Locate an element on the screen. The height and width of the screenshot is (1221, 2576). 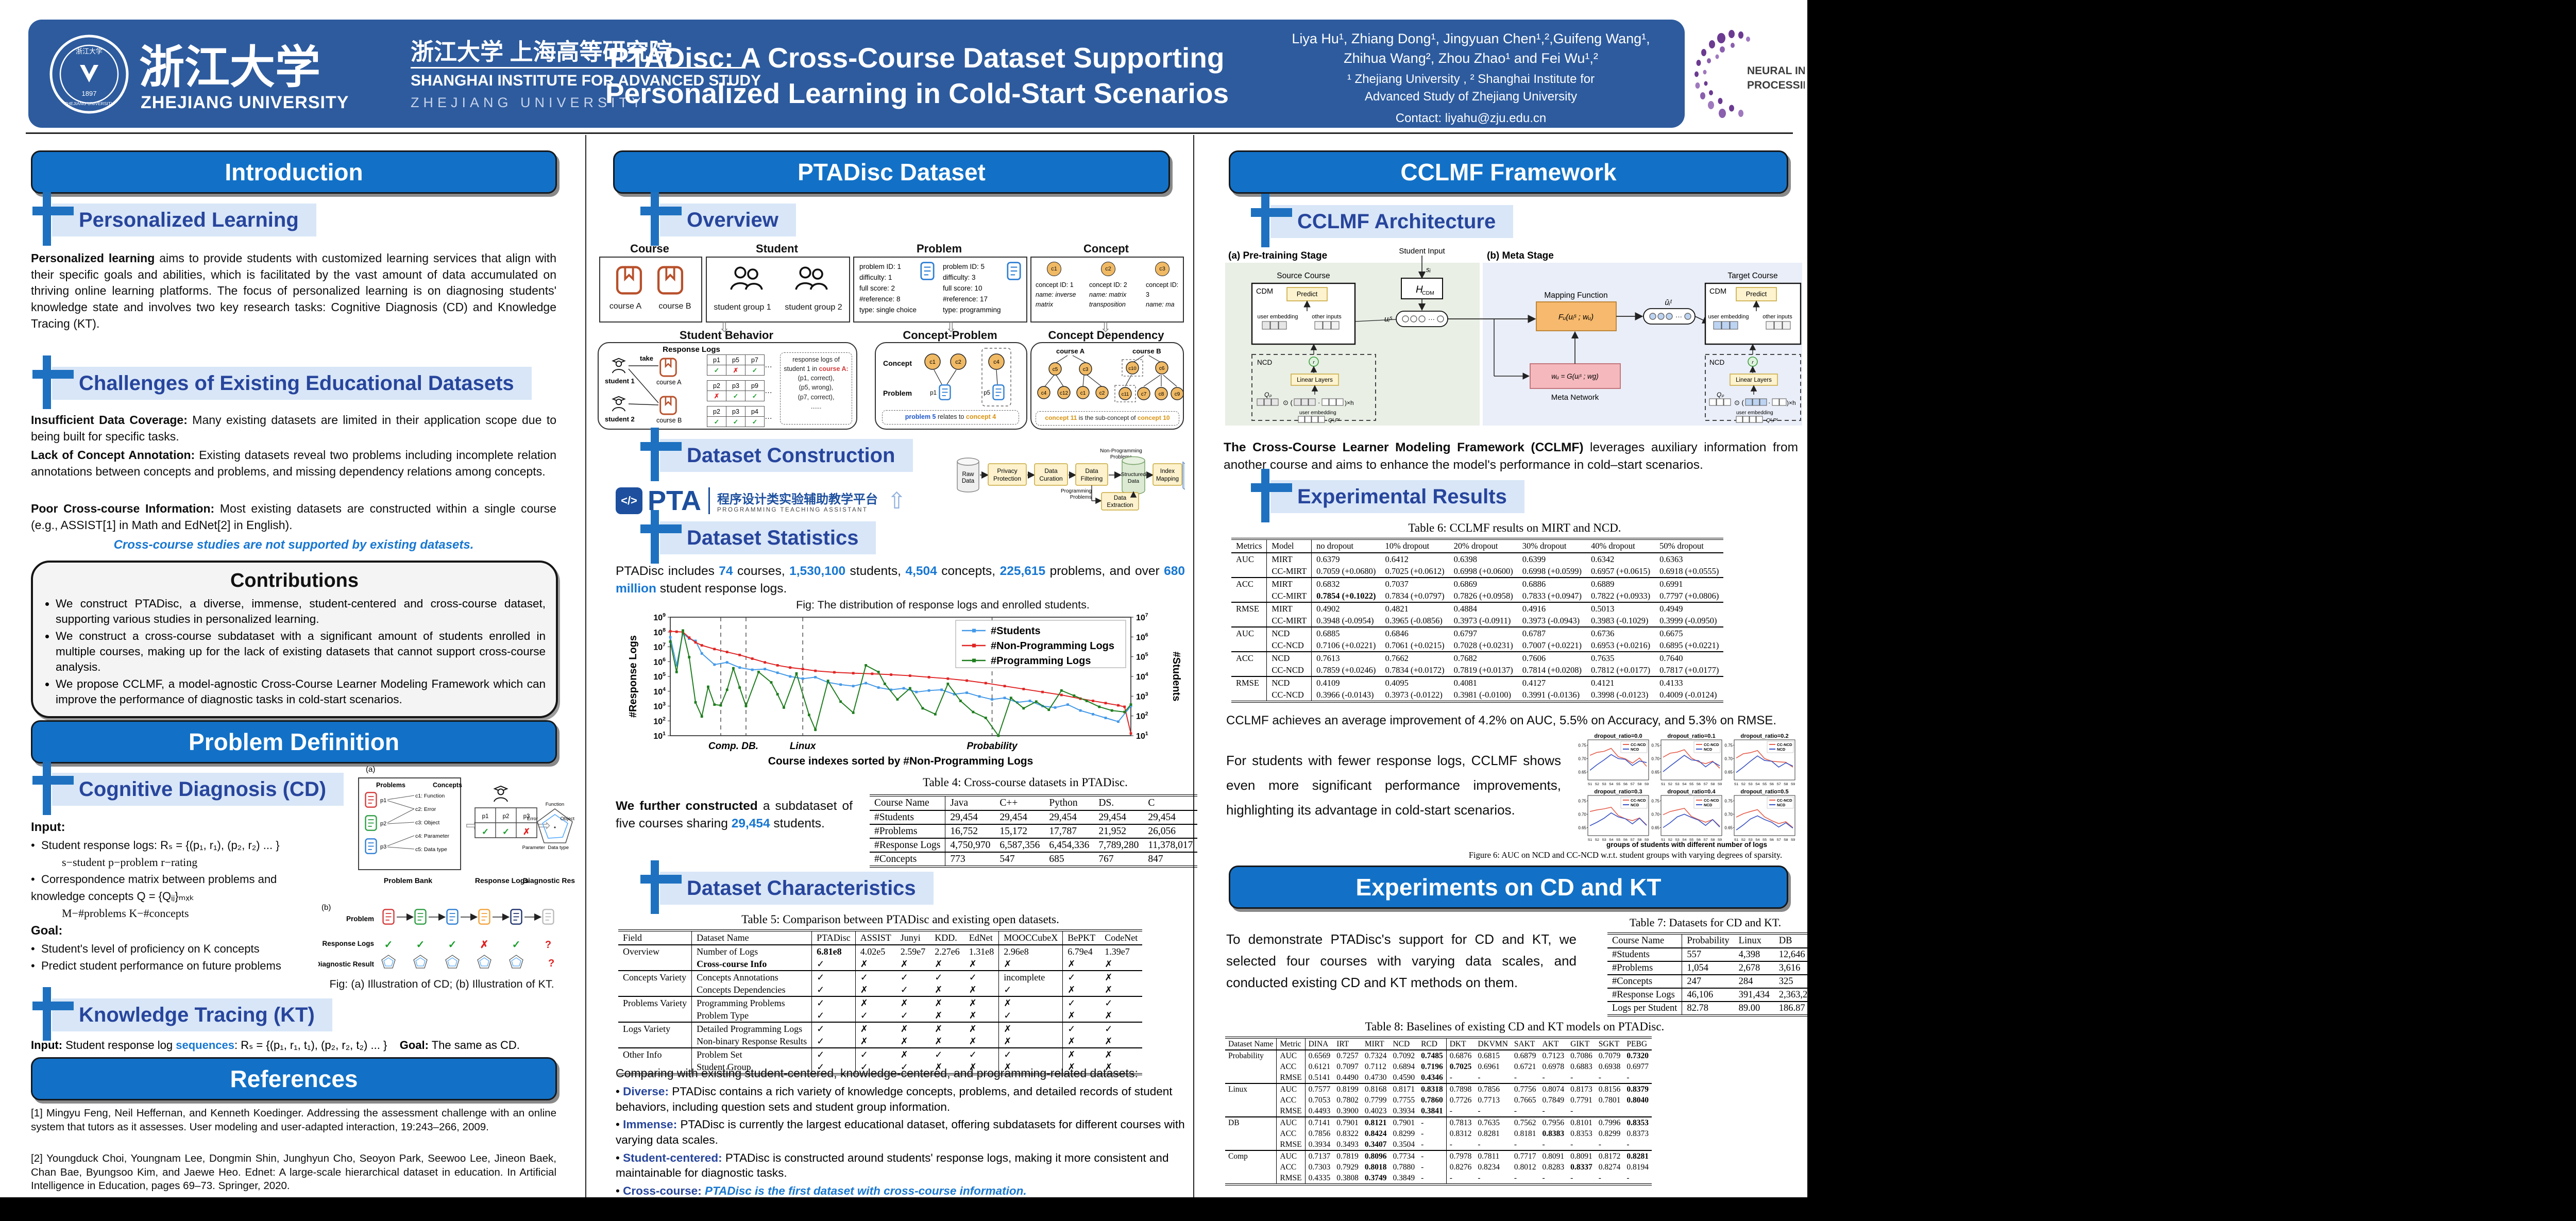
concept-1-desc: concept ID: 1 name: inverse matrix is located at coordinates (1056, 294).